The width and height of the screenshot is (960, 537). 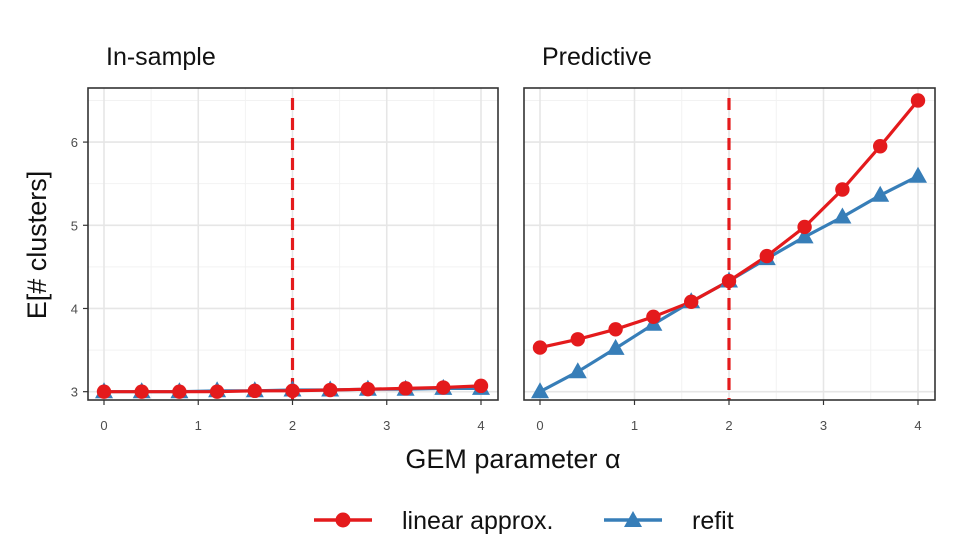 I want to click on legend-circle-marker, so click(x=343, y=520).